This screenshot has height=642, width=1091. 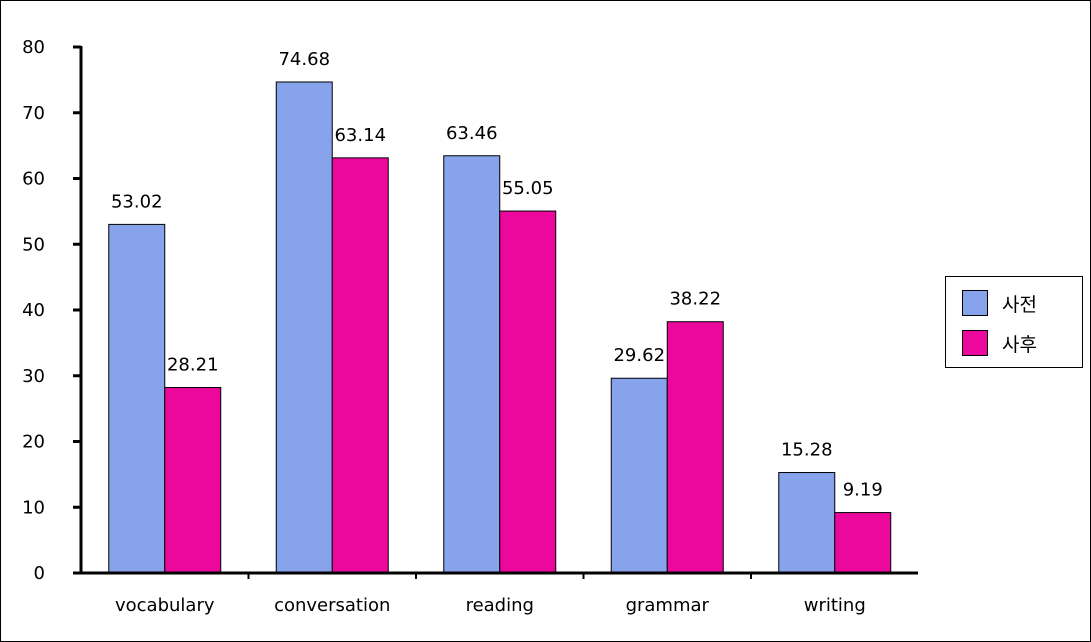 I want to click on data-label-vocabulary-series-1: 28.21, so click(x=193, y=365).